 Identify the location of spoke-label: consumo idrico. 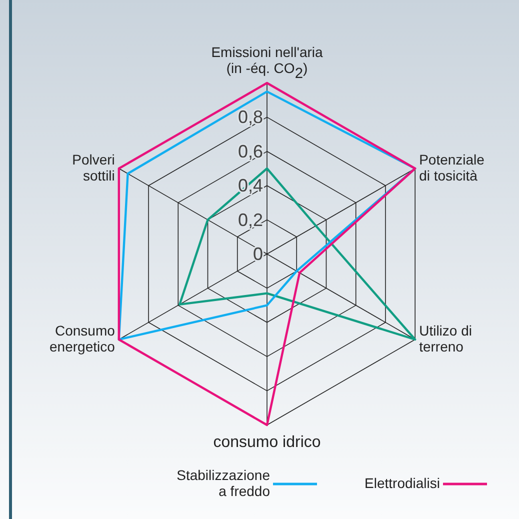
(267, 442).